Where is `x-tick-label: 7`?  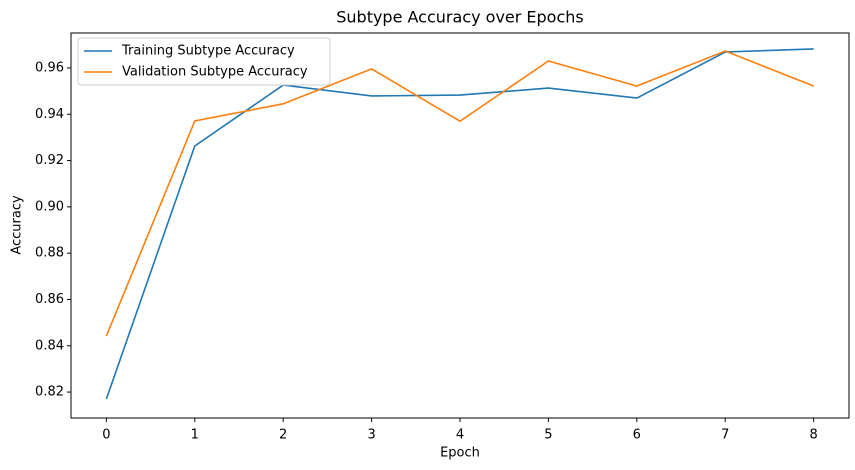 x-tick-label: 7 is located at coordinates (725, 435).